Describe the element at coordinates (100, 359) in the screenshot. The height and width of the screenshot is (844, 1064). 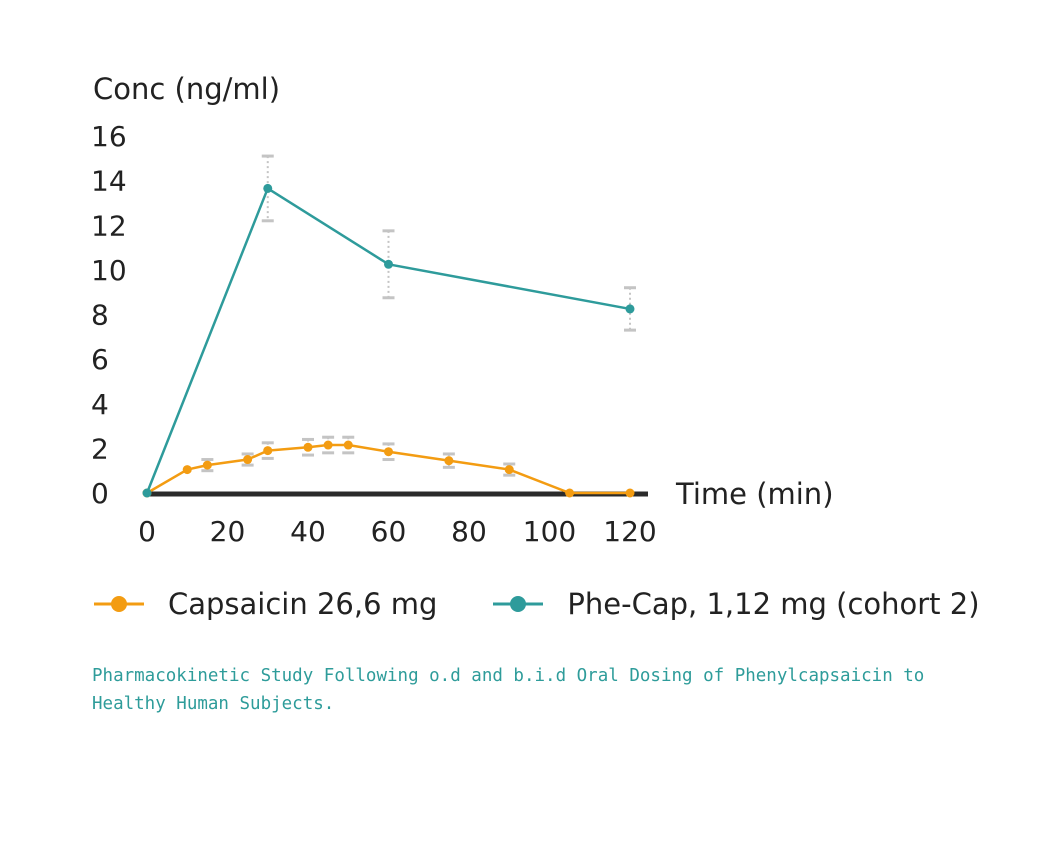
I see `y-tick-label: 6` at that location.